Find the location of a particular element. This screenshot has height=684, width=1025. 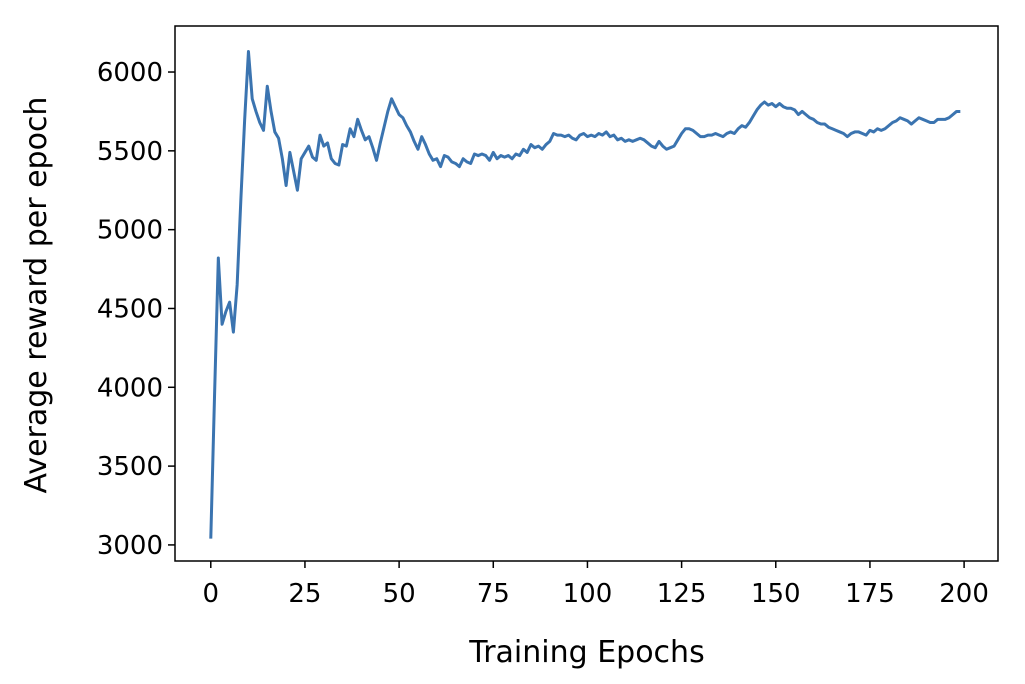

x-tick-label: 25 is located at coordinates (304, 594).